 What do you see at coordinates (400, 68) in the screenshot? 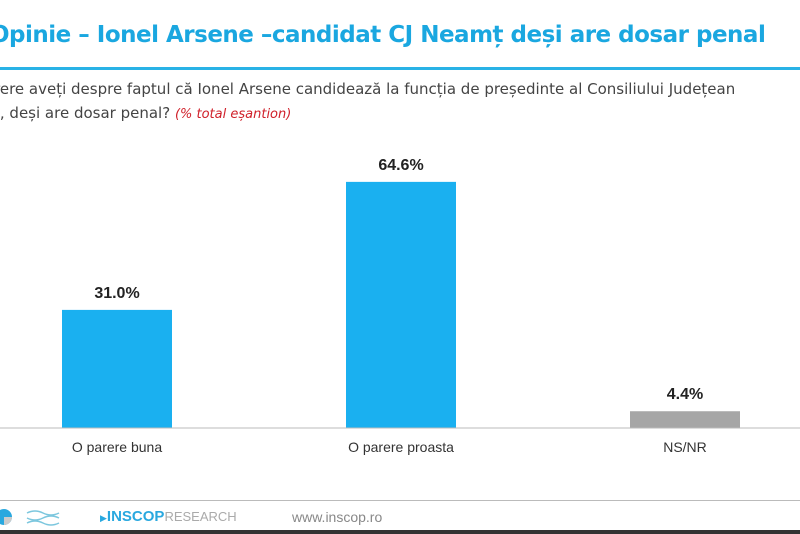
I see `title-rule` at bounding box center [400, 68].